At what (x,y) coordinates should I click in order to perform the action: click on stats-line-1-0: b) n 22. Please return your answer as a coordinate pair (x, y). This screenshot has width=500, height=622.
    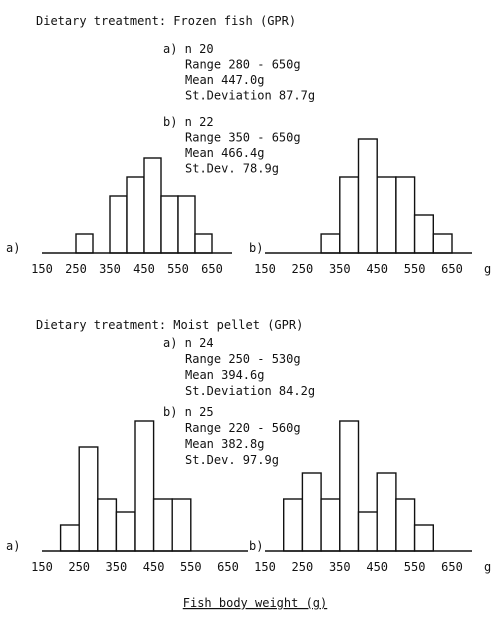
    Looking at the image, I should click on (188, 122).